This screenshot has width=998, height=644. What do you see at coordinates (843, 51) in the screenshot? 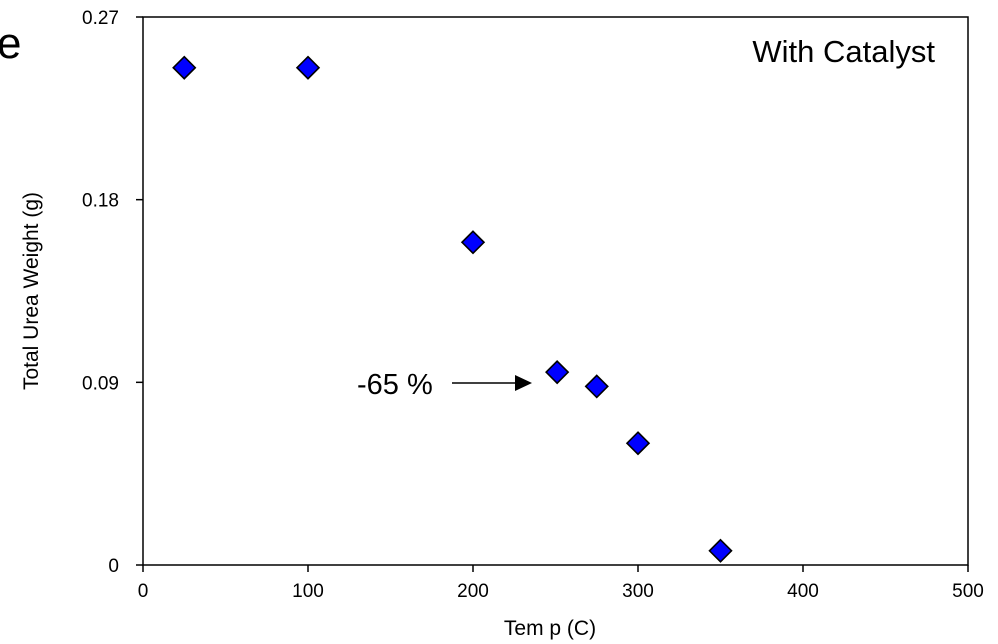
I see `chart-inset-title: With Catalyst` at bounding box center [843, 51].